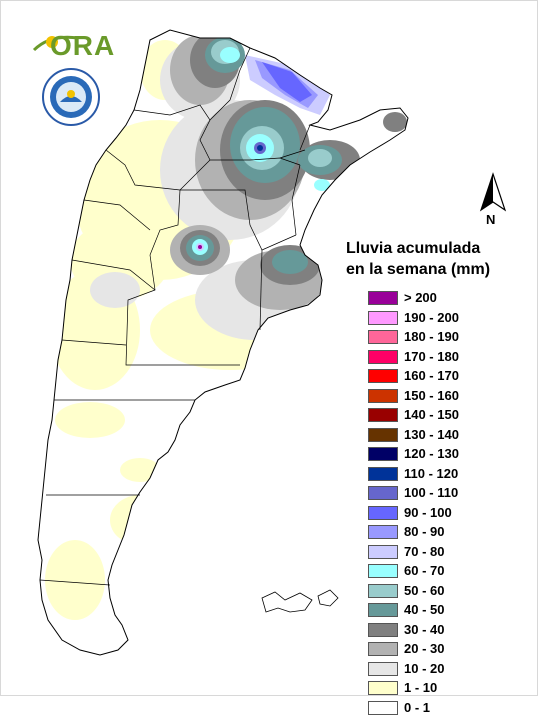 This screenshot has width=538, height=718. I want to click on legend-label: > 200, so click(420, 297).